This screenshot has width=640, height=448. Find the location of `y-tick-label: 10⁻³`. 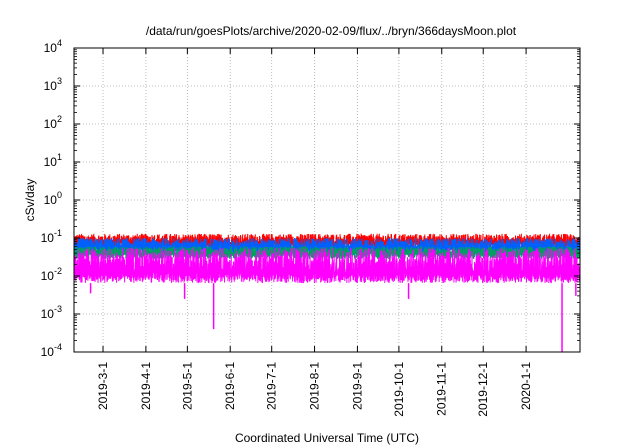

y-tick-label: 10⁻³ is located at coordinates (51, 312).